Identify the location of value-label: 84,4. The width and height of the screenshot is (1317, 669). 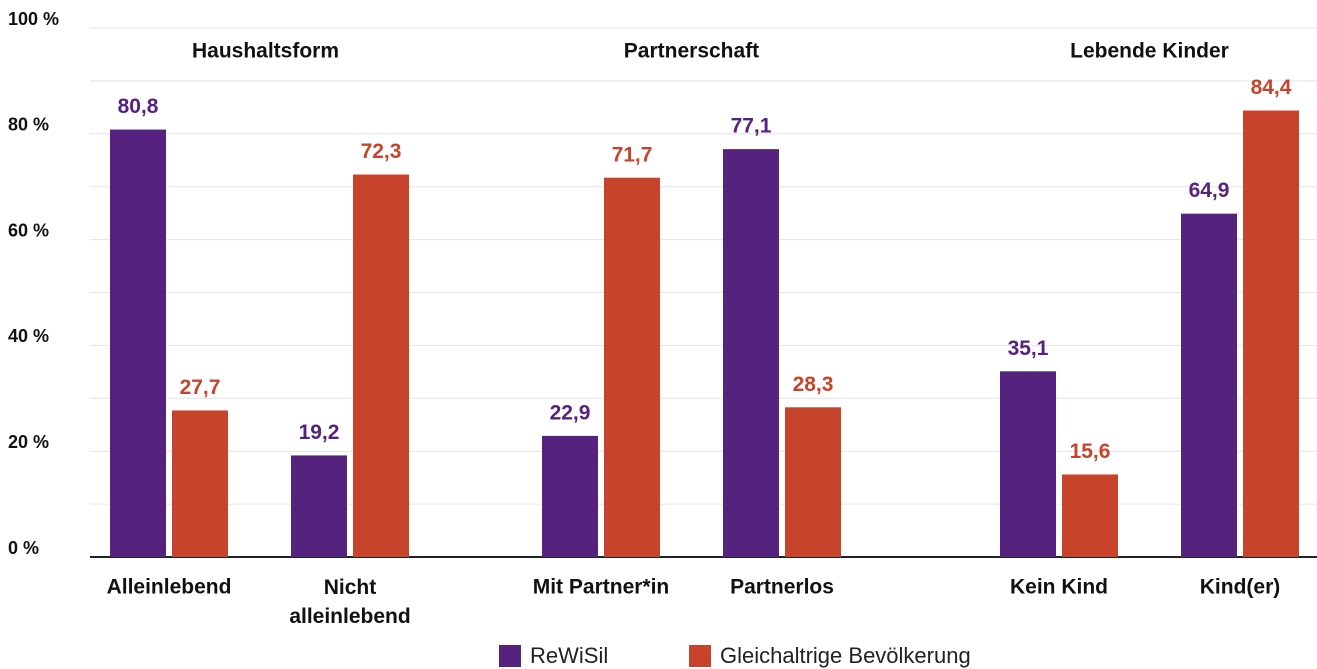
(1271, 87).